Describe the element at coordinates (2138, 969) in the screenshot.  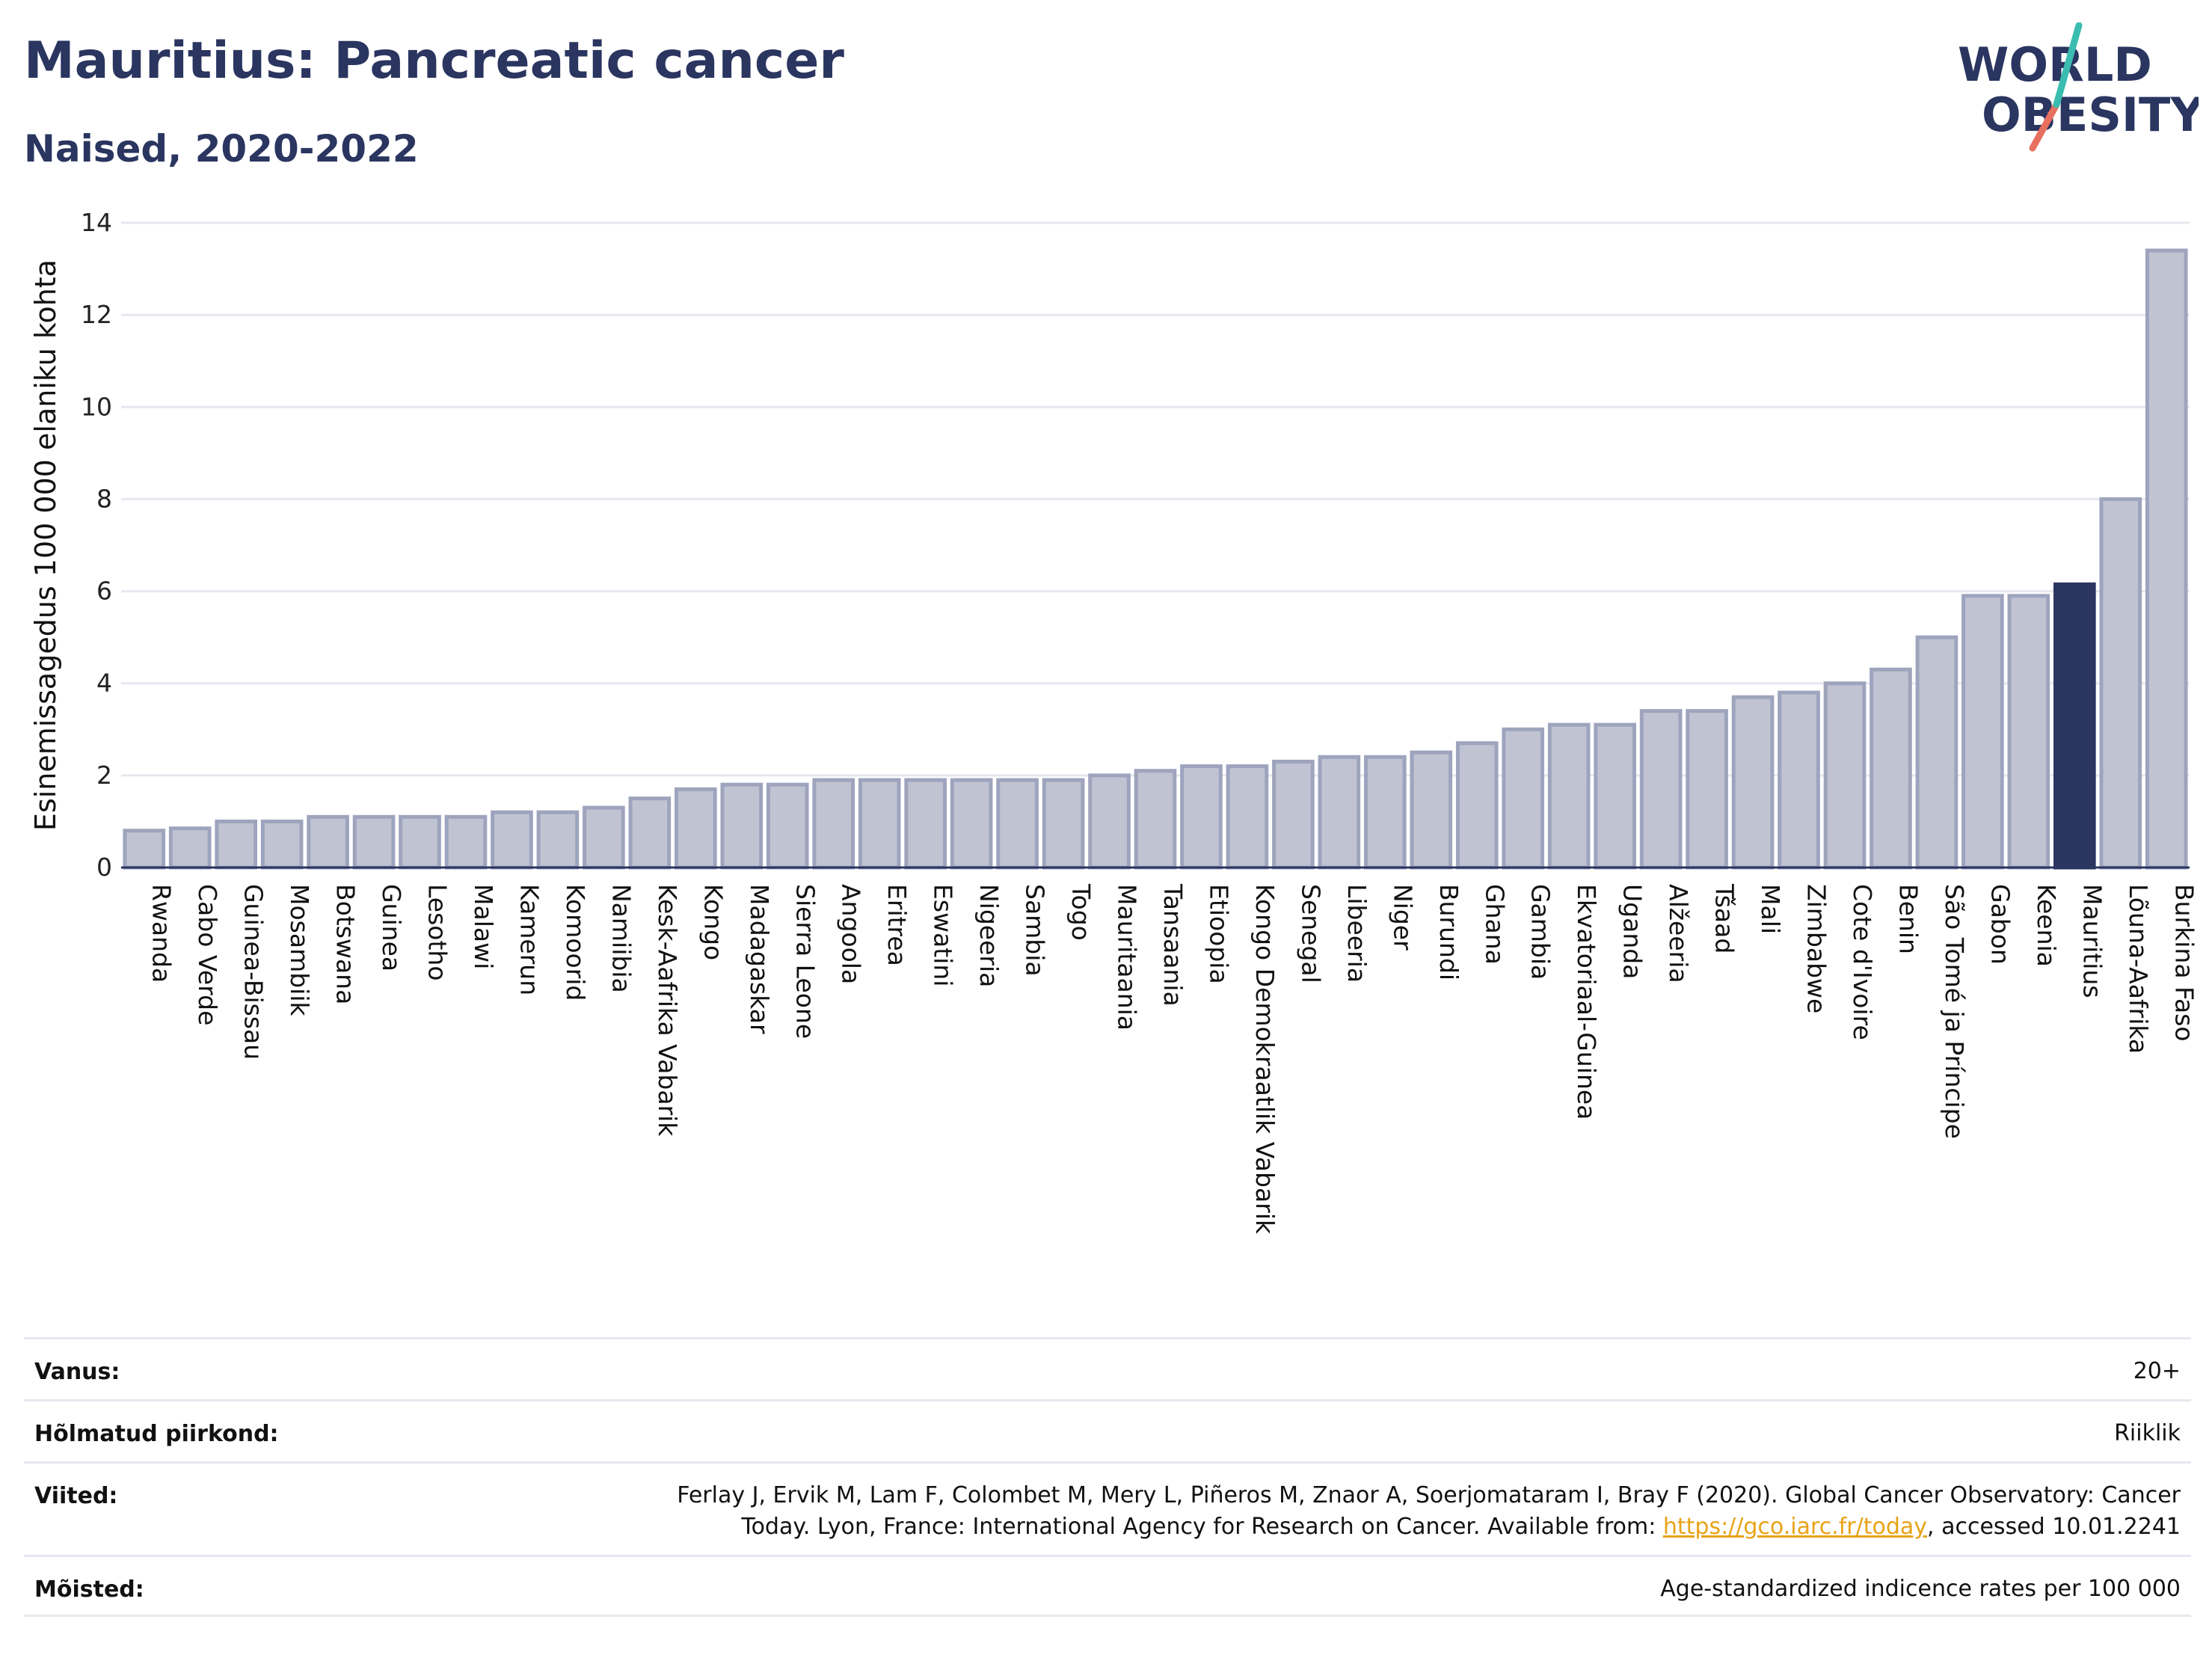
I see `x-tick-label: Lõuna-Aafrika` at that location.